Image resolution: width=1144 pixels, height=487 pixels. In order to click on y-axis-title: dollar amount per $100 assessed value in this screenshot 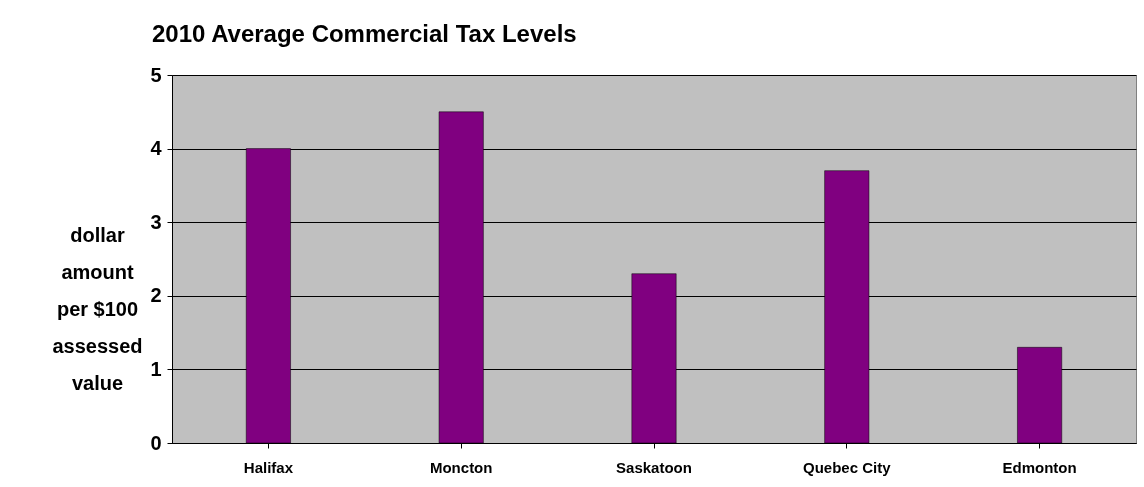, I will do `click(97, 308)`.